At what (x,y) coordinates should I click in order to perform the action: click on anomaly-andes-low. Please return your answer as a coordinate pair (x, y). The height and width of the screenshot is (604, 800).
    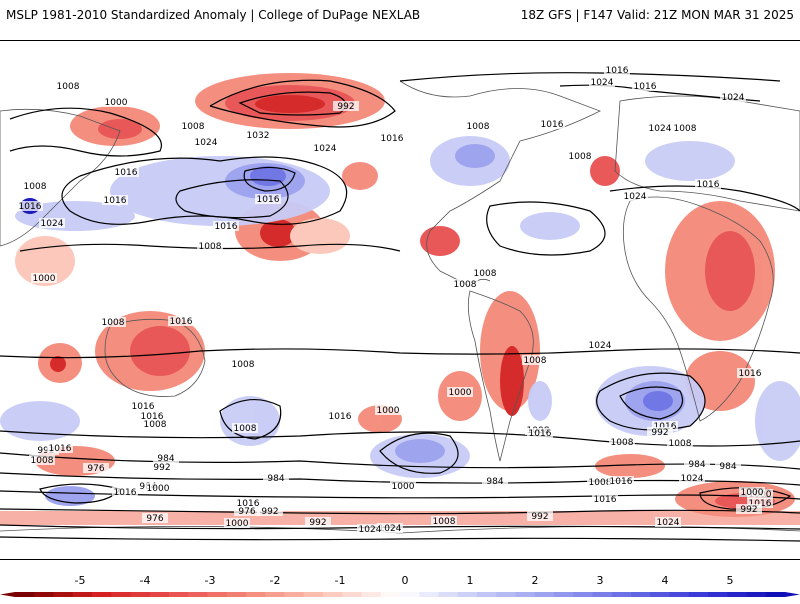
    Looking at the image, I should click on (512, 381).